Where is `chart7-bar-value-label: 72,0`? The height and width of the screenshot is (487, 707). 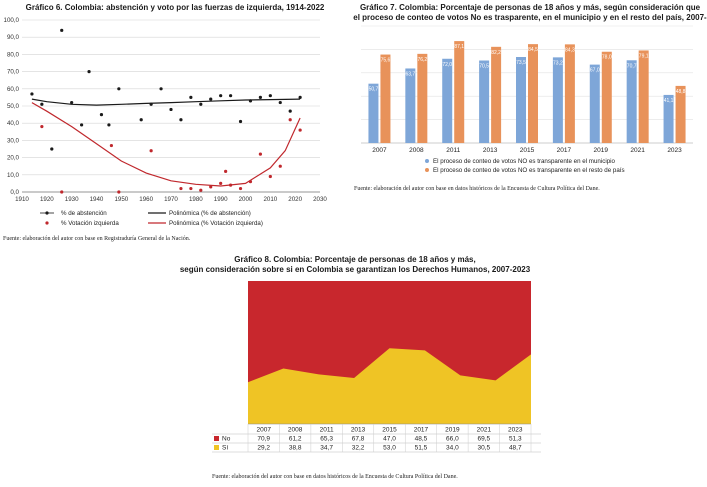 chart7-bar-value-label: 72,0 is located at coordinates (447, 65).